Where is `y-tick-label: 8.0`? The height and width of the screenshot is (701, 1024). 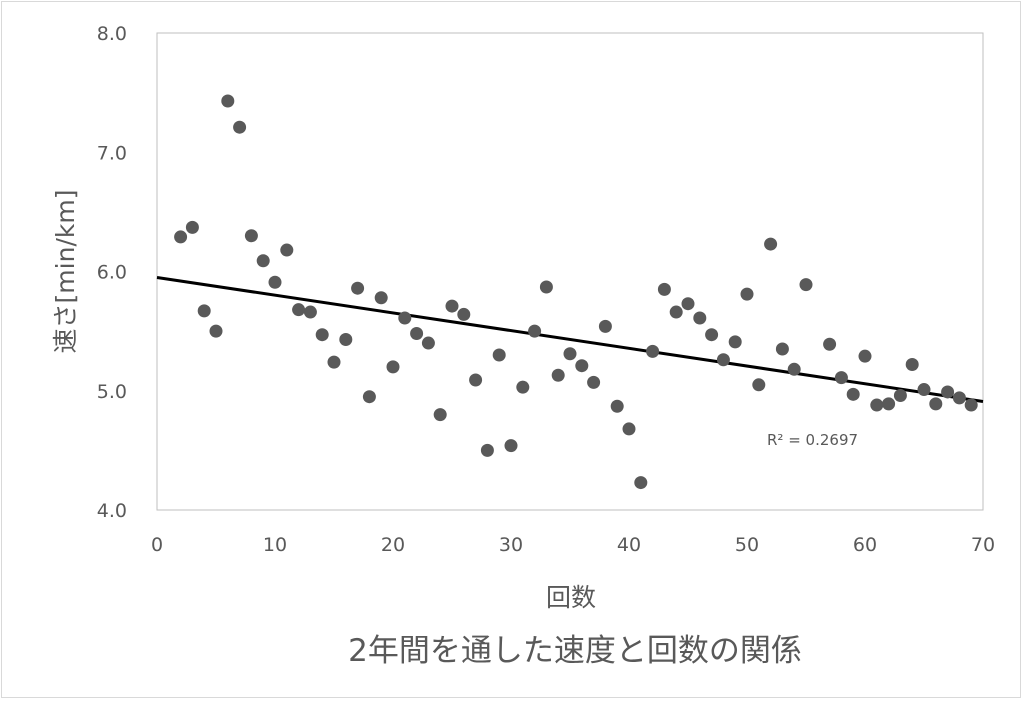
y-tick-label: 8.0 is located at coordinates (112, 34).